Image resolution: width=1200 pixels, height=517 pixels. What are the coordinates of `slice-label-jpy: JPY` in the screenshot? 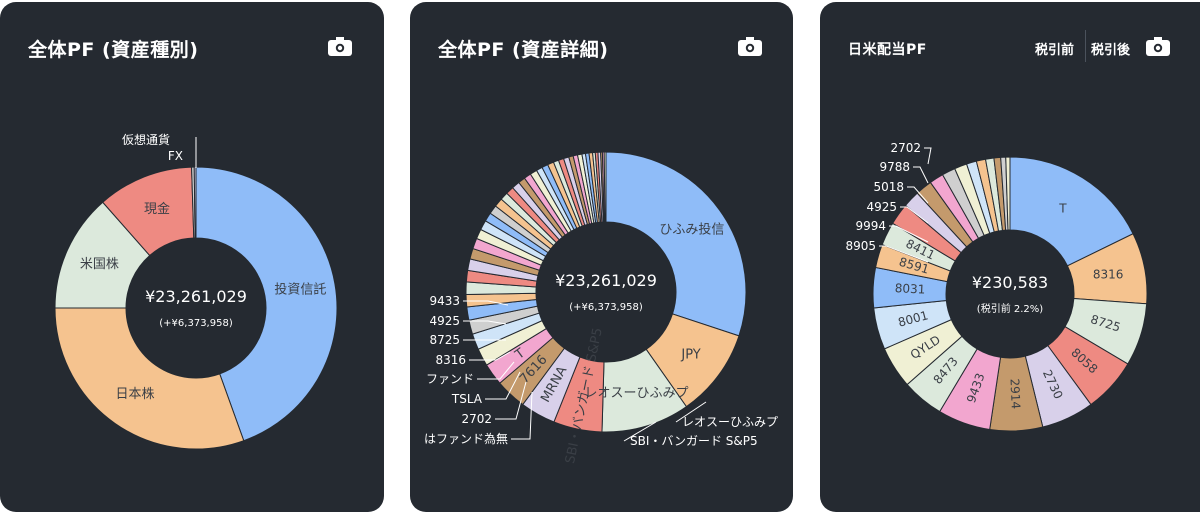 It's located at (690, 355).